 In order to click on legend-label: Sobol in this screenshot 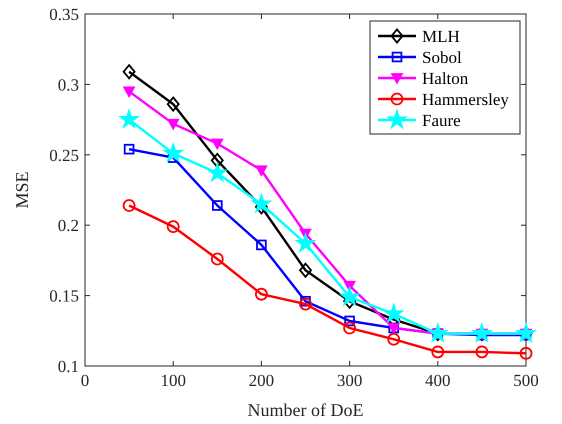, I will do `click(442, 57)`.